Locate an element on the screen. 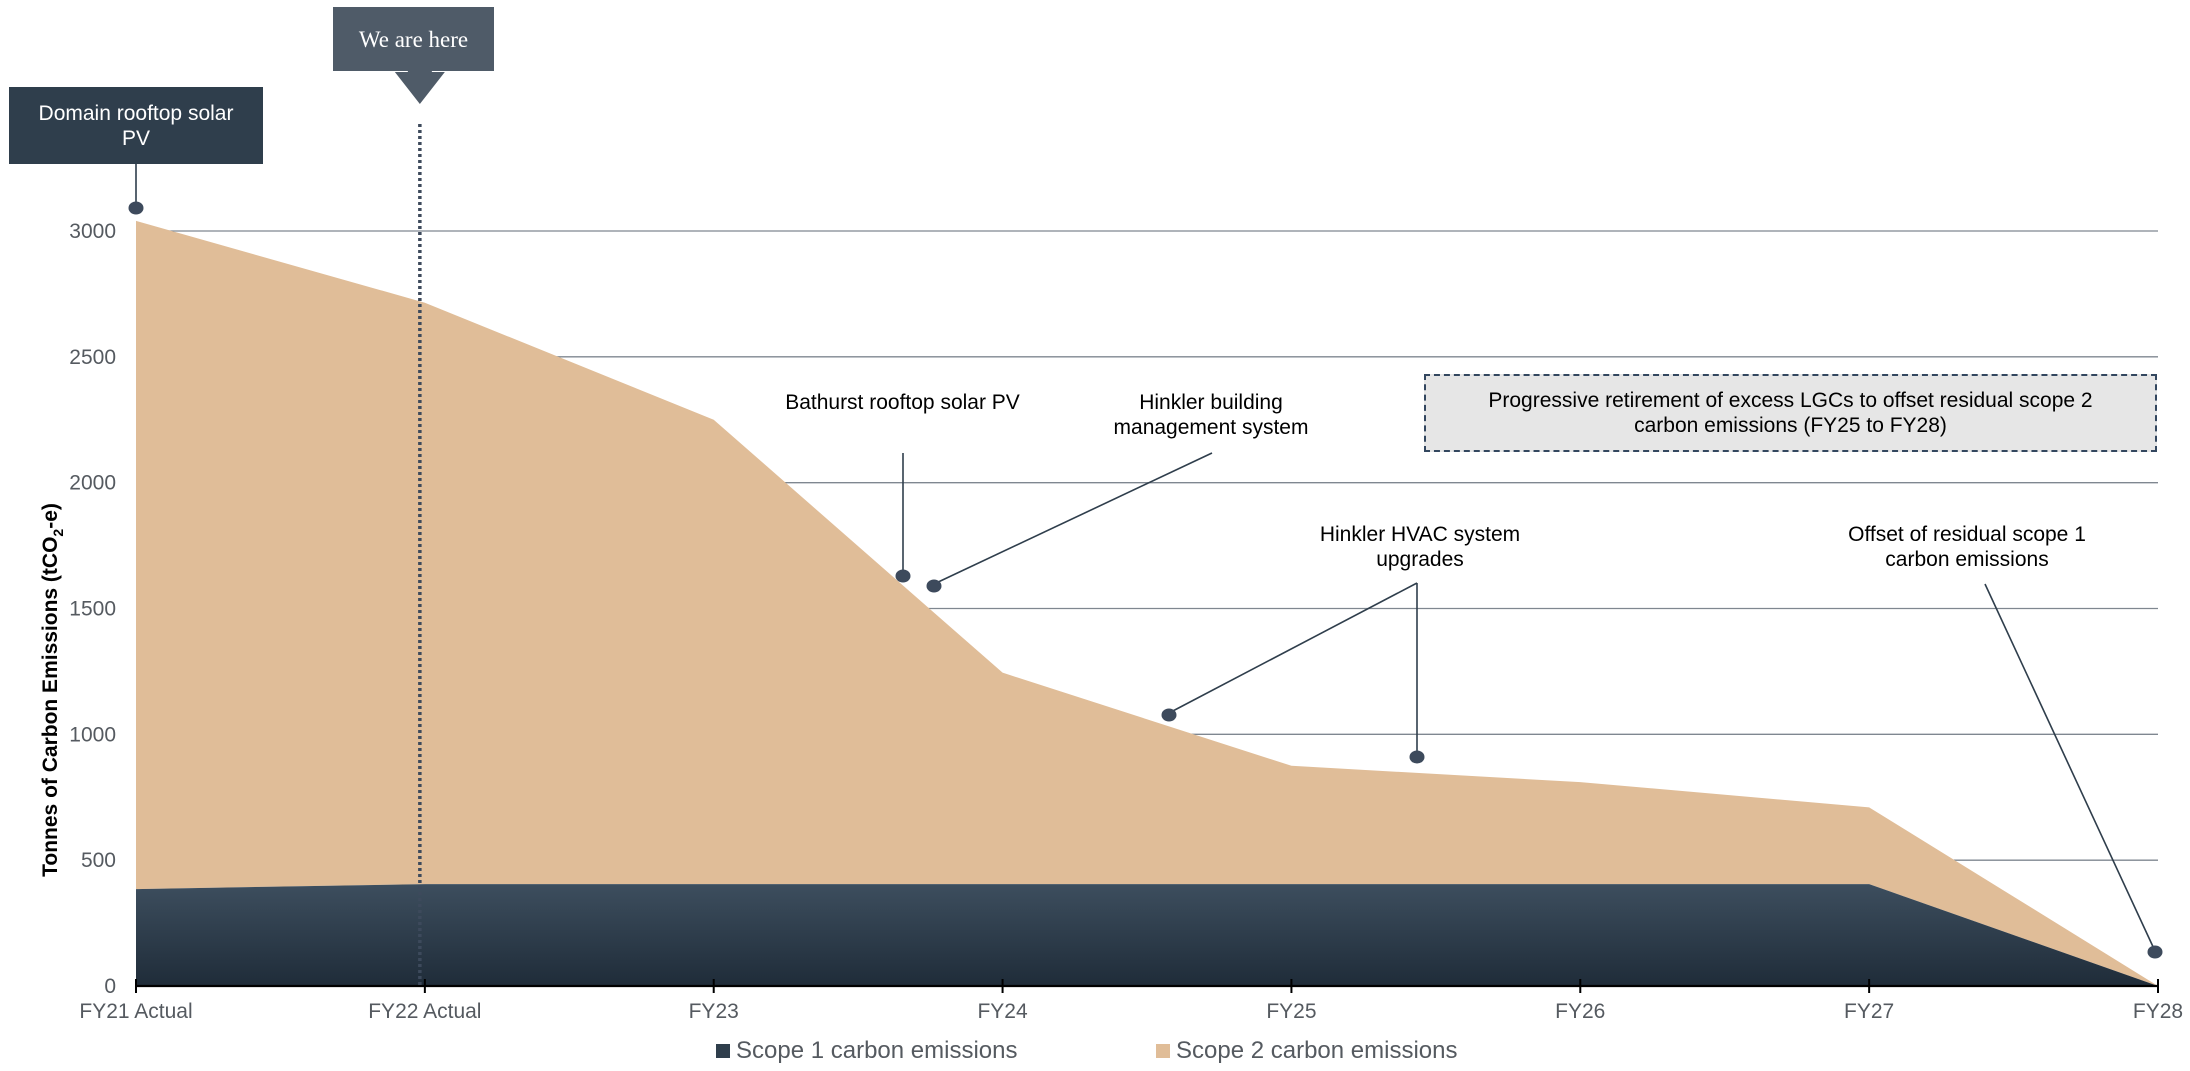 This screenshot has height=1071, width=2190. x-tick-label: FY25 is located at coordinates (1291, 1011).